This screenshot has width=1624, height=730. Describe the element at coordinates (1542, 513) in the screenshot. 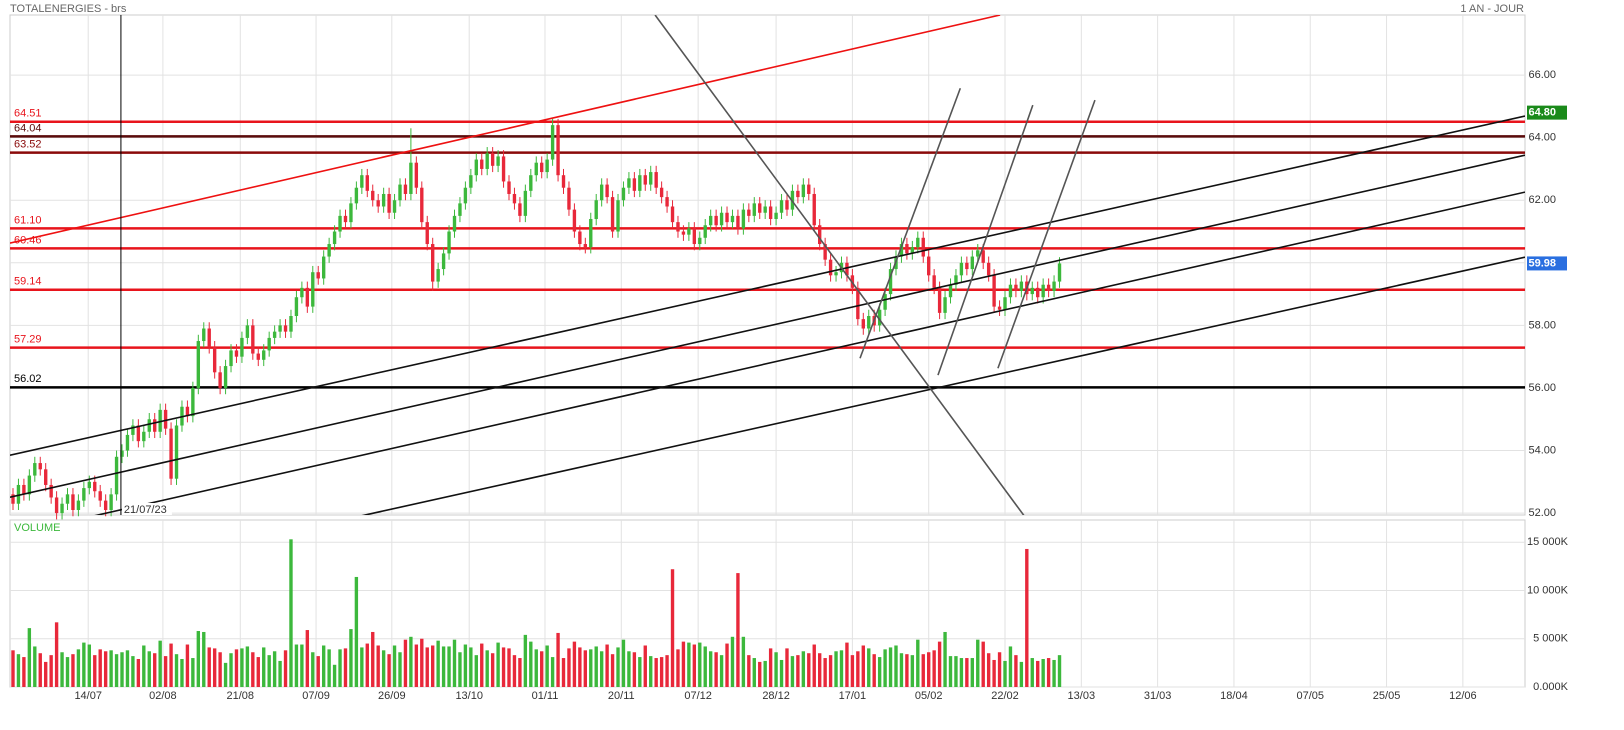

I see `y-tick-label: 52.00` at that location.